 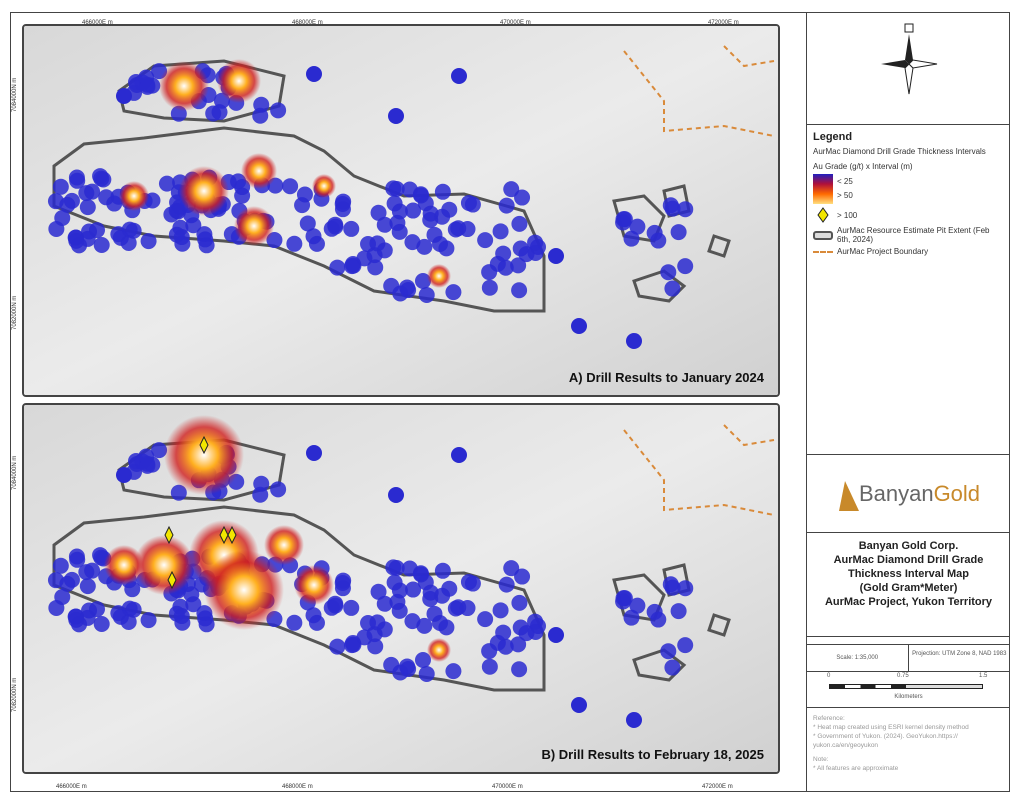 I want to click on scale-bar-graphic, so click(x=906, y=686).